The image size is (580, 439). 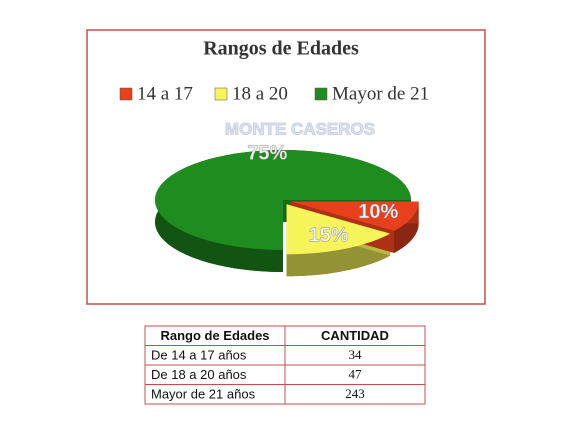 What do you see at coordinates (378, 212) in the screenshot?
I see `data-label: 10%` at bounding box center [378, 212].